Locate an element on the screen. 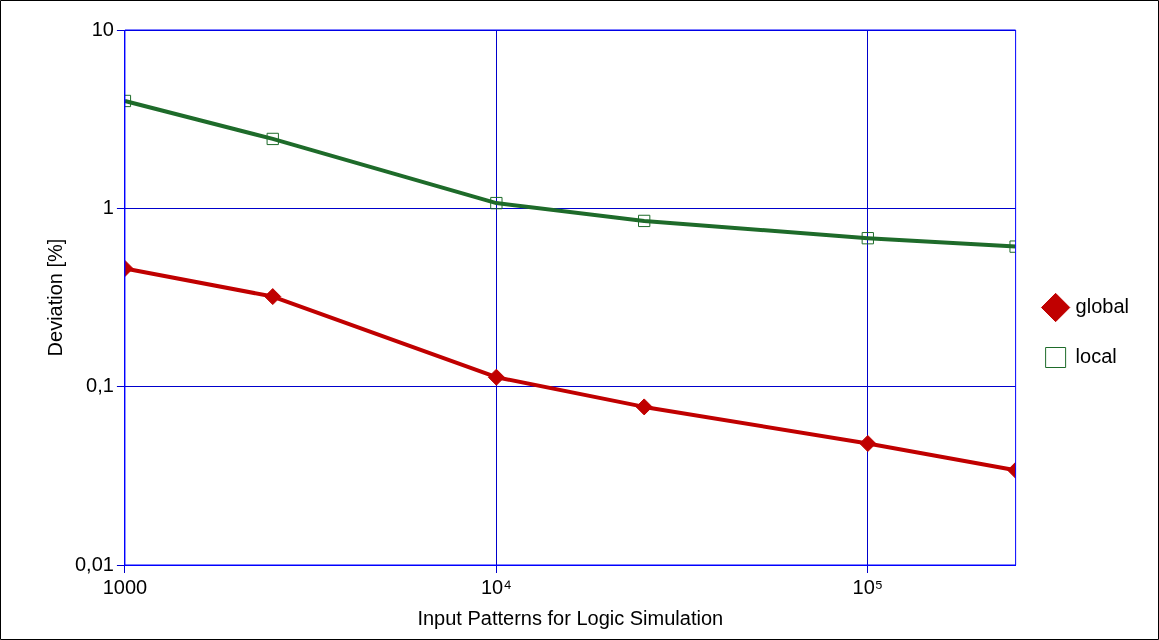  y-tick-label: 1 is located at coordinates (108, 206).